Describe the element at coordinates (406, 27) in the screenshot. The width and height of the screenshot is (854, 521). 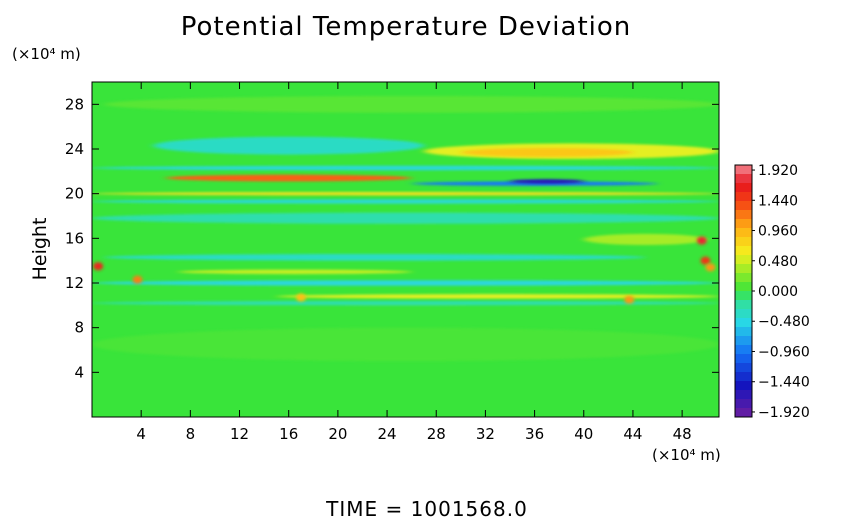
I see `chart-title: Potential Temperature Deviation` at that location.